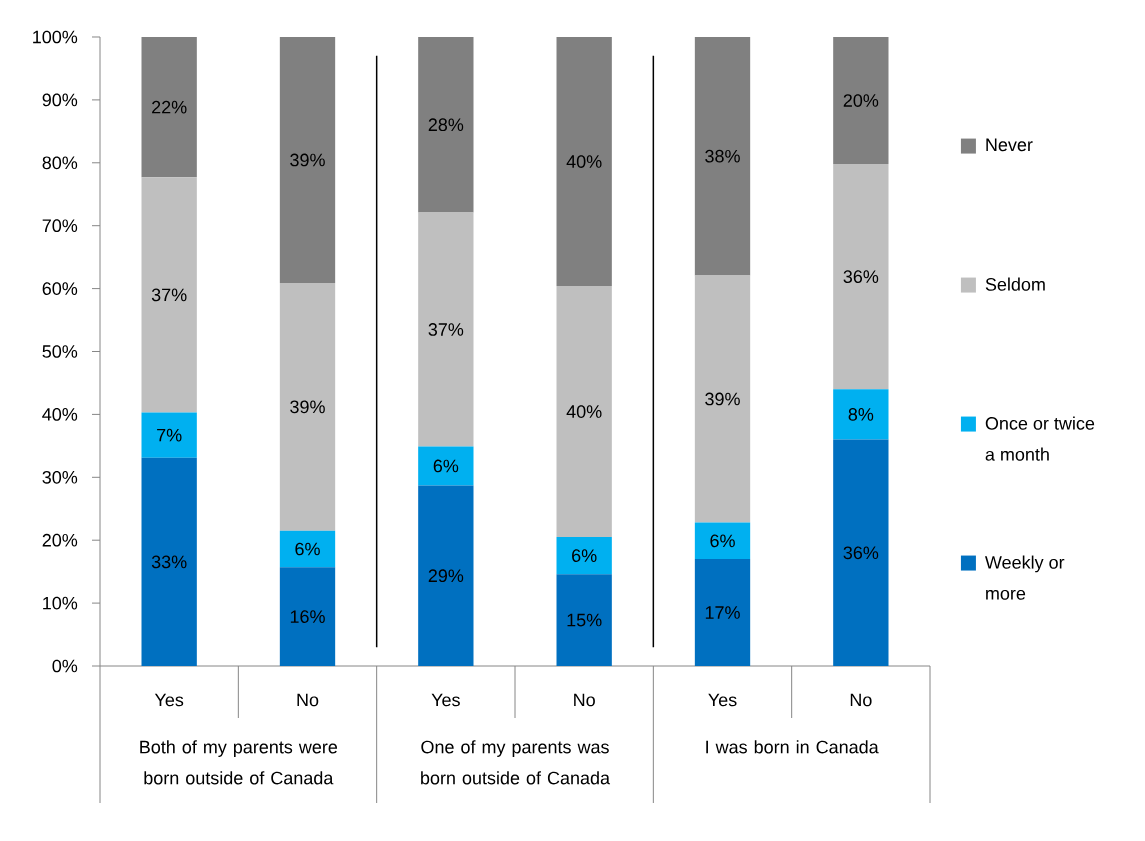 Image resolution: width=1145 pixels, height=841 pixels. Describe the element at coordinates (60, 100) in the screenshot. I see `y-tick-label: 90%` at that location.